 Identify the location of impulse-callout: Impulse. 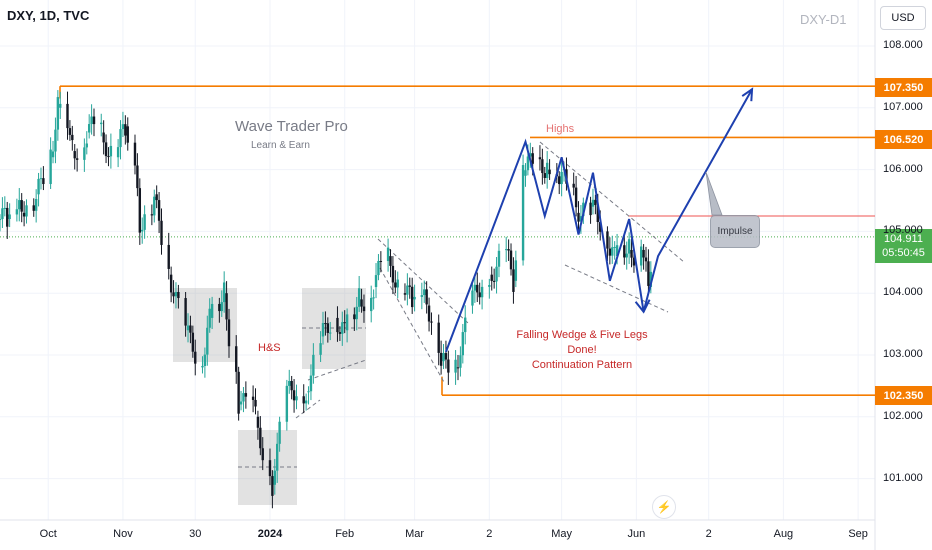
(735, 231).